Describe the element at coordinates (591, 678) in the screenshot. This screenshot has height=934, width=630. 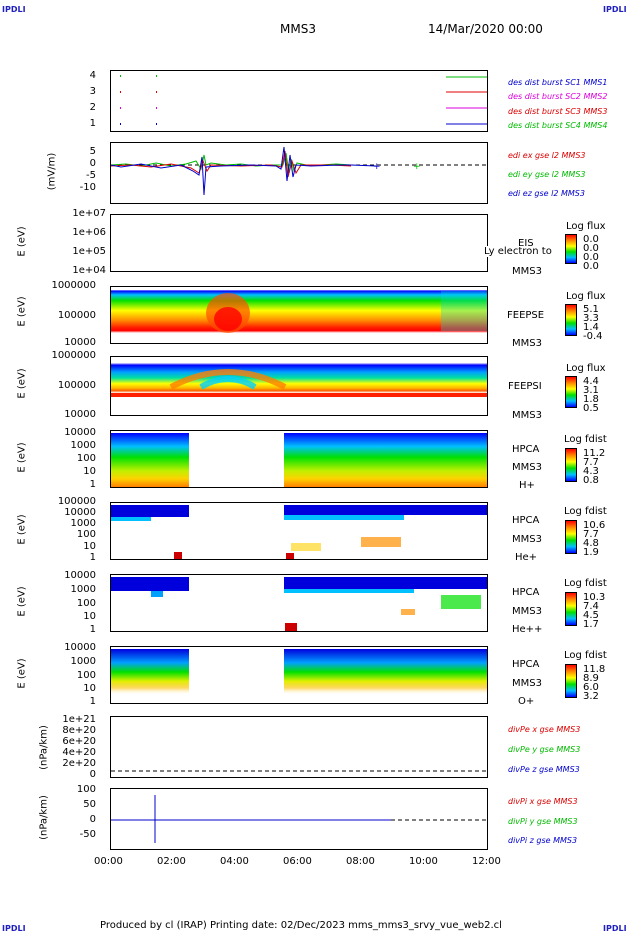
I see `hpca-o-cb-tick: 8.9` at that location.